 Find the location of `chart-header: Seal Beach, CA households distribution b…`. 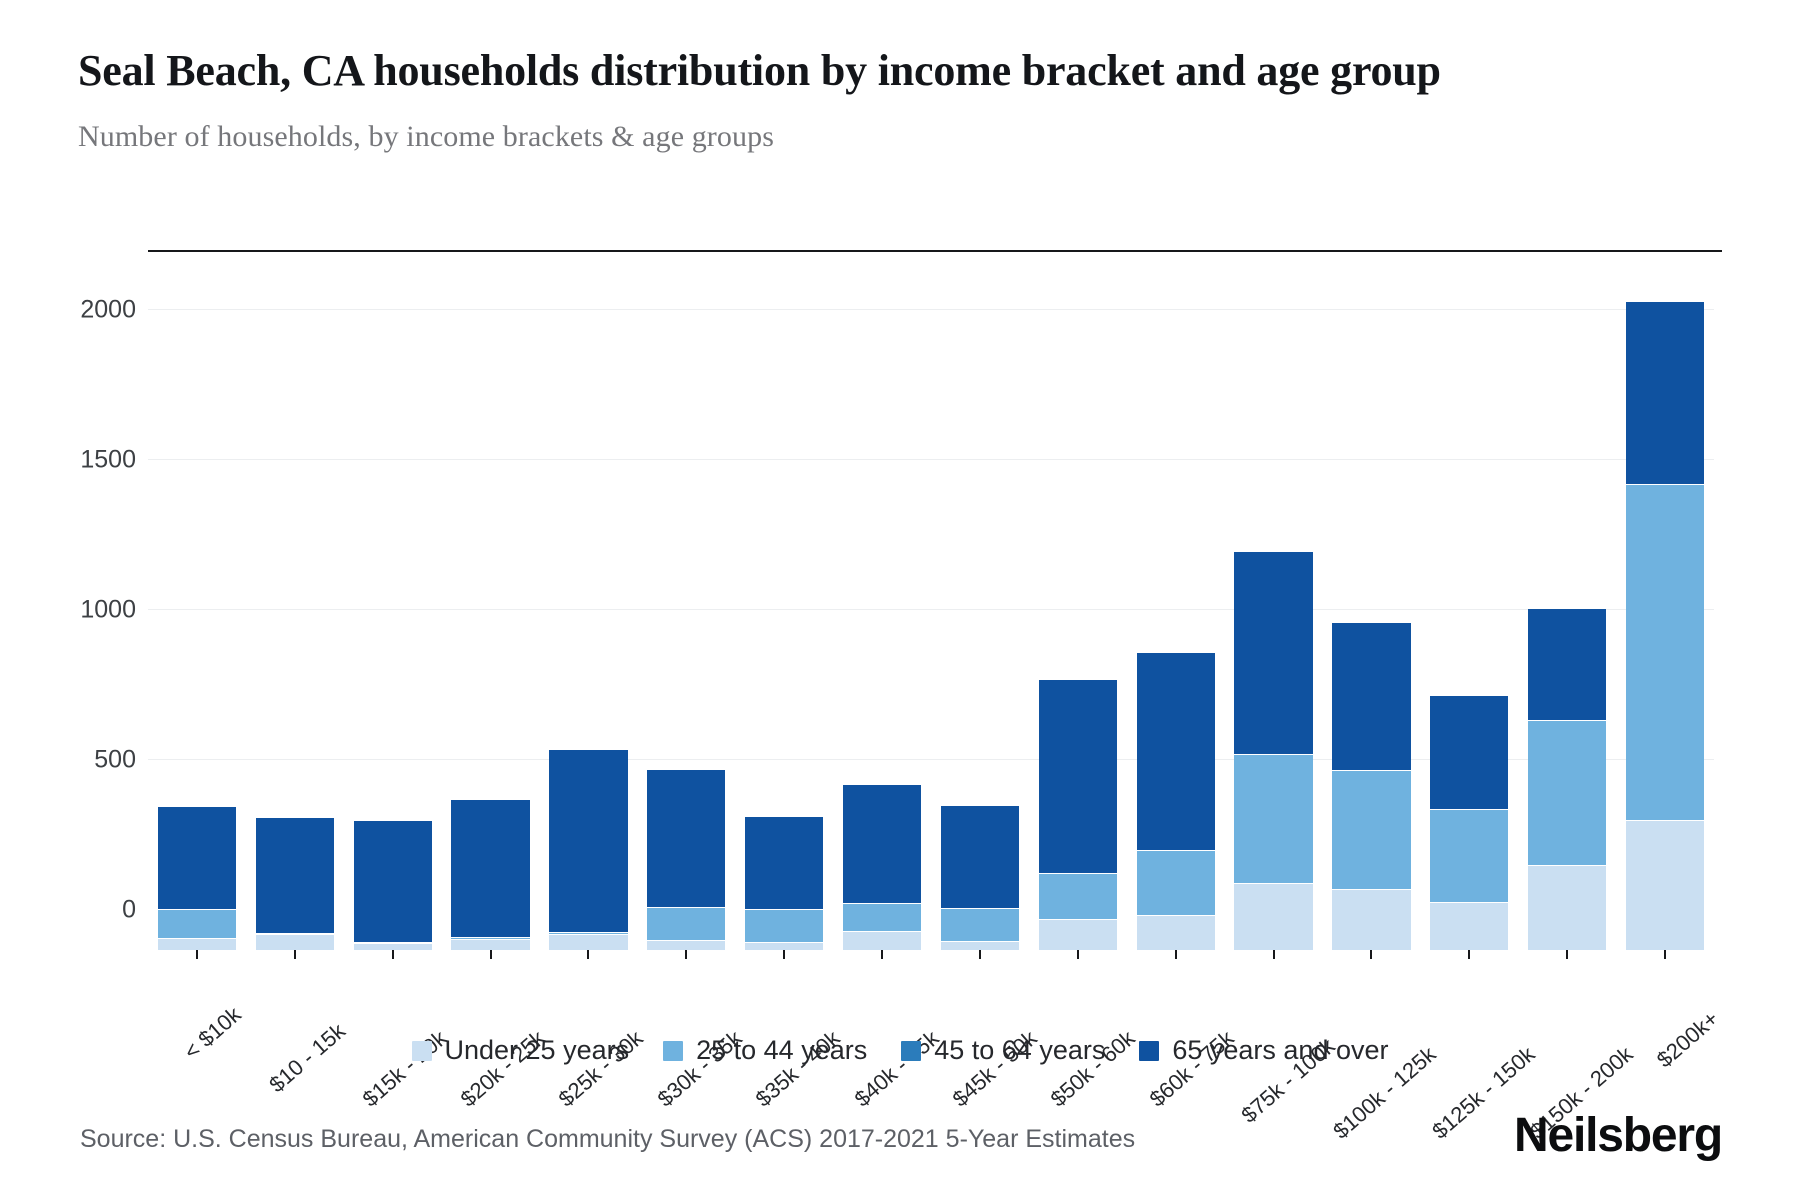

chart-header: Seal Beach, CA households distribution b… is located at coordinates (898, 99).